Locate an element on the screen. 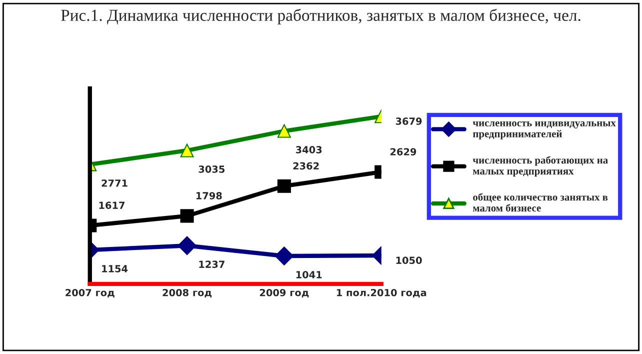 Image resolution: width=642 pixels, height=354 pixels. data-label: 2771 is located at coordinates (115, 183).